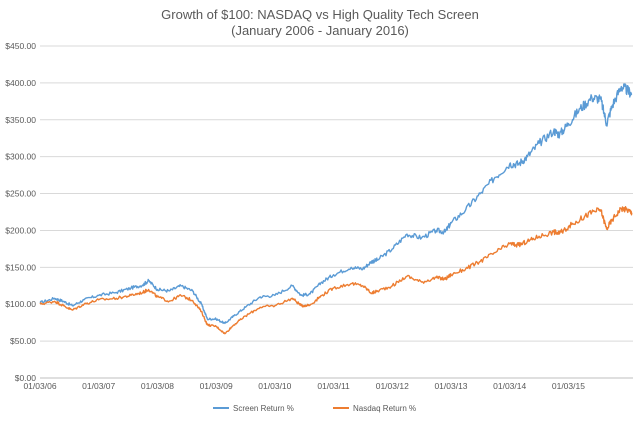  I want to click on legend-label: Screen Return %, so click(263, 408).